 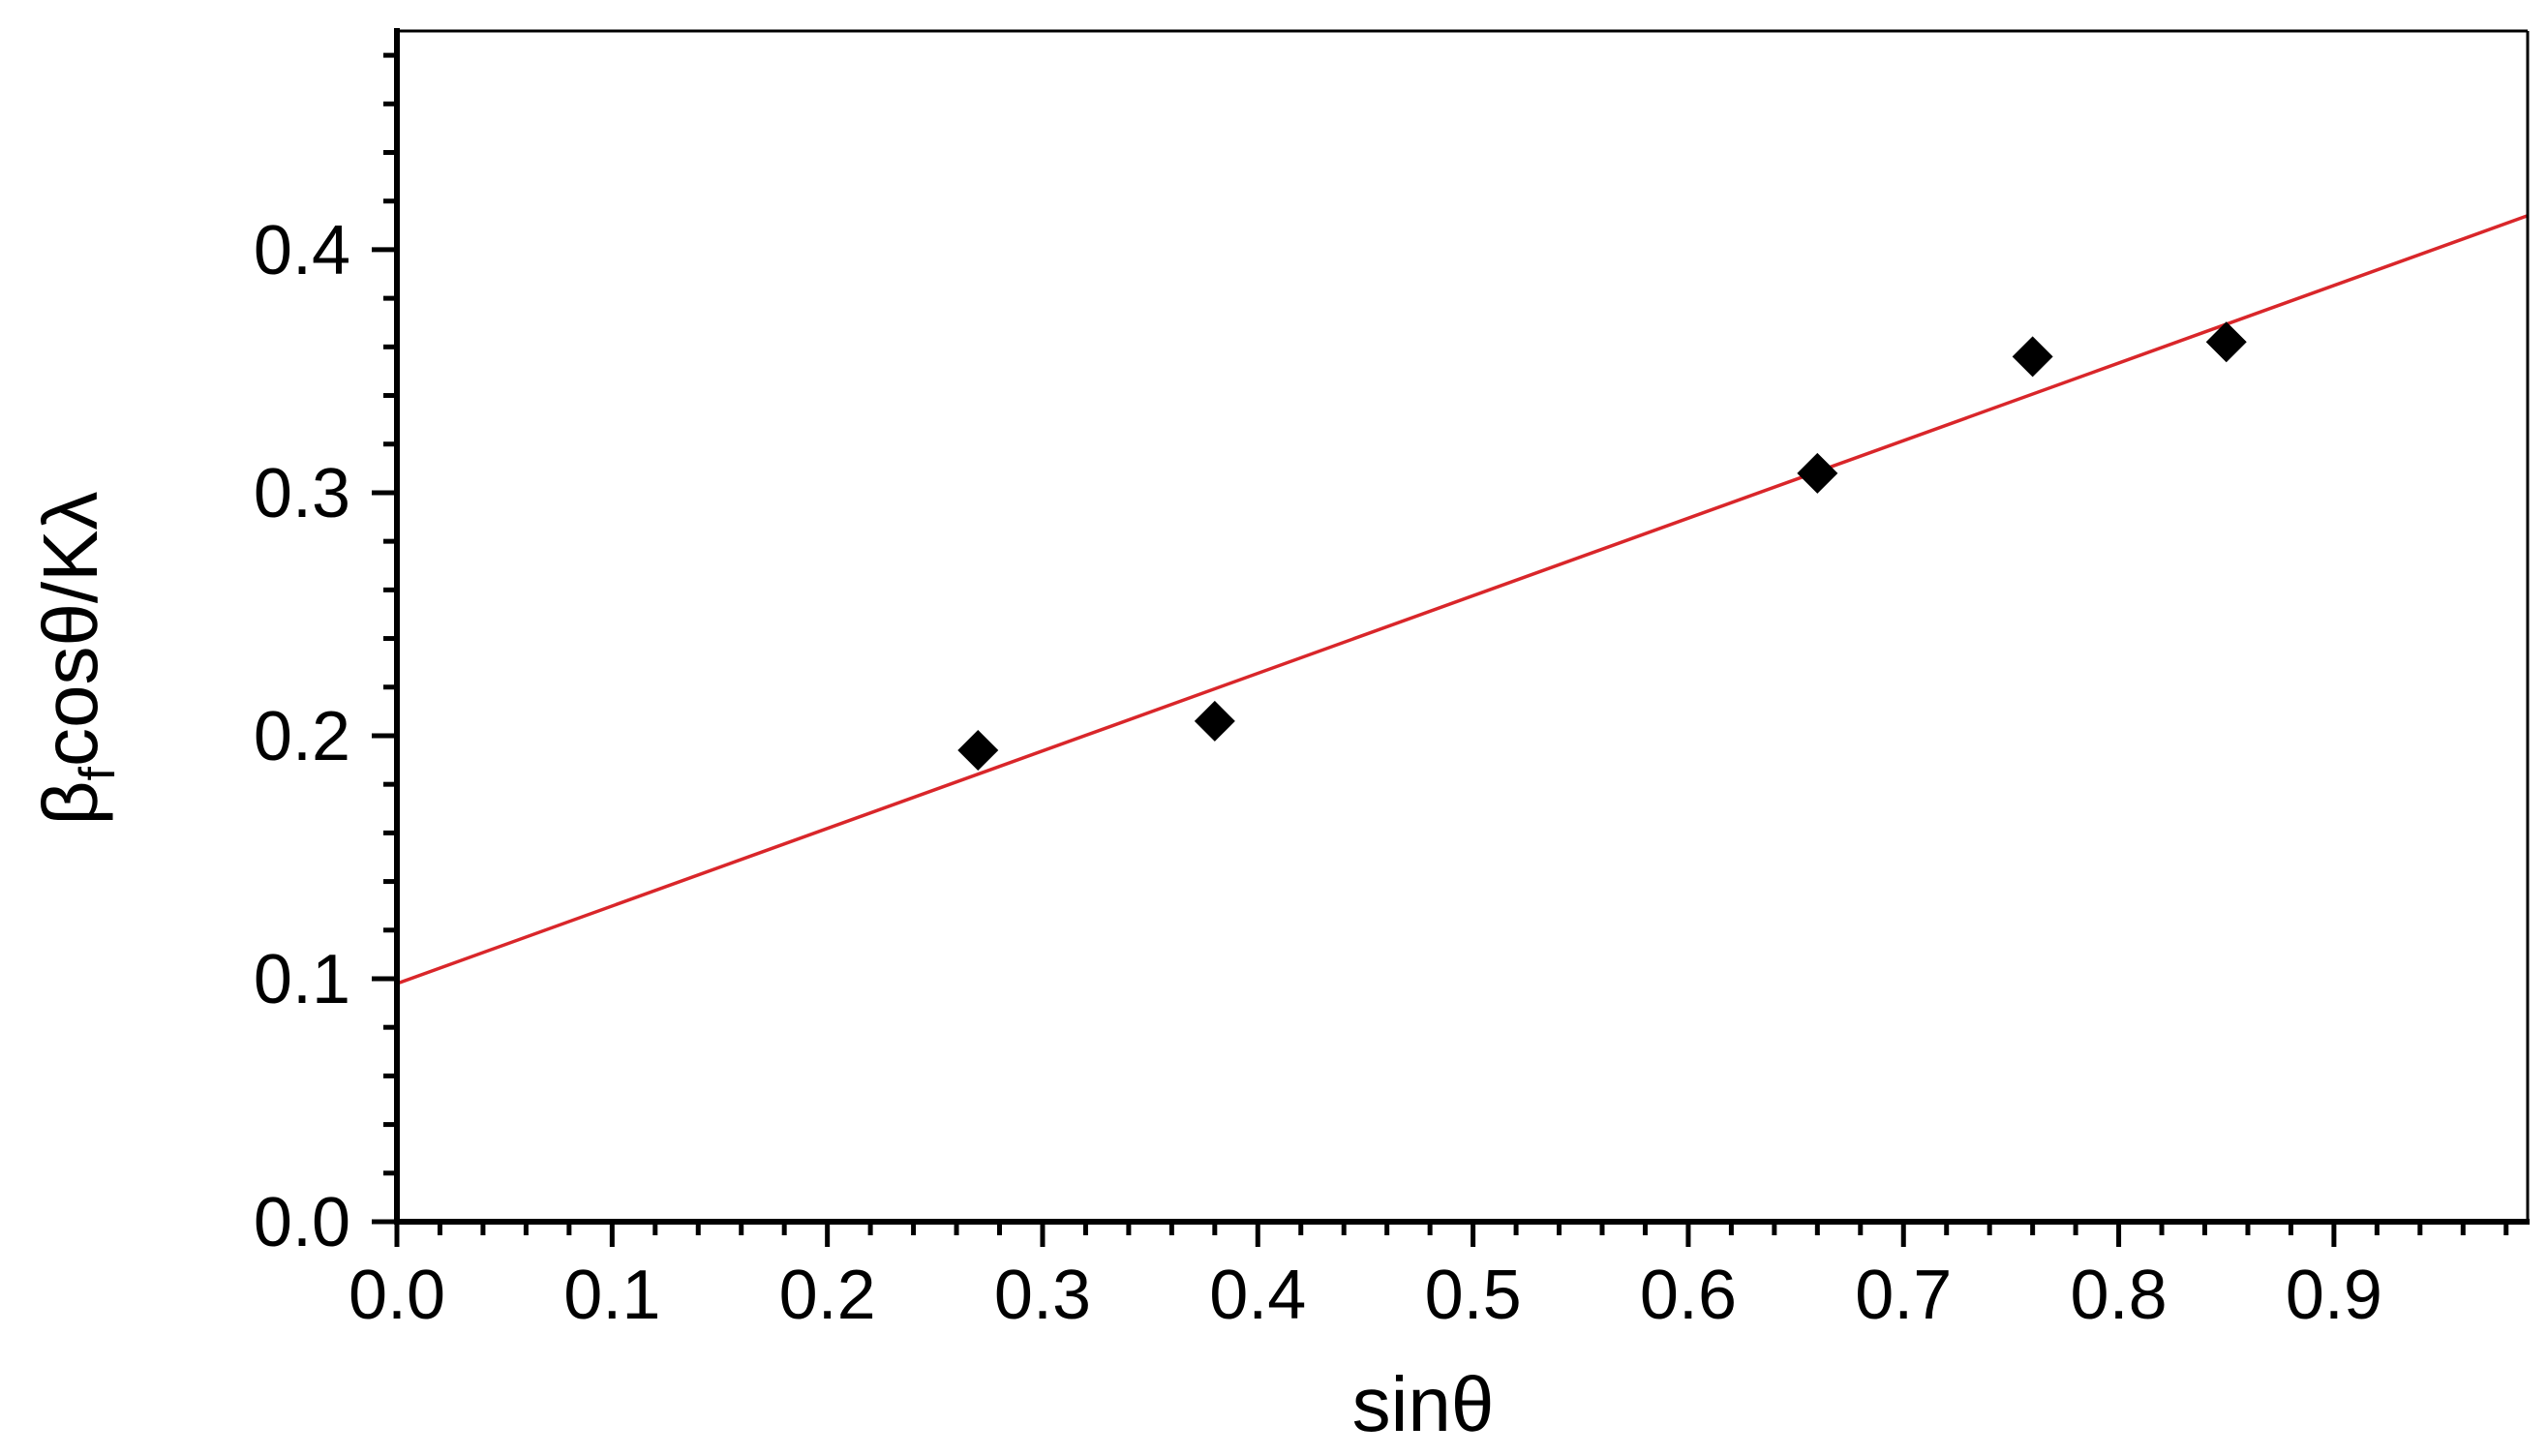 What do you see at coordinates (2119, 1296) in the screenshot?
I see `x-tick-label: 0.8` at bounding box center [2119, 1296].